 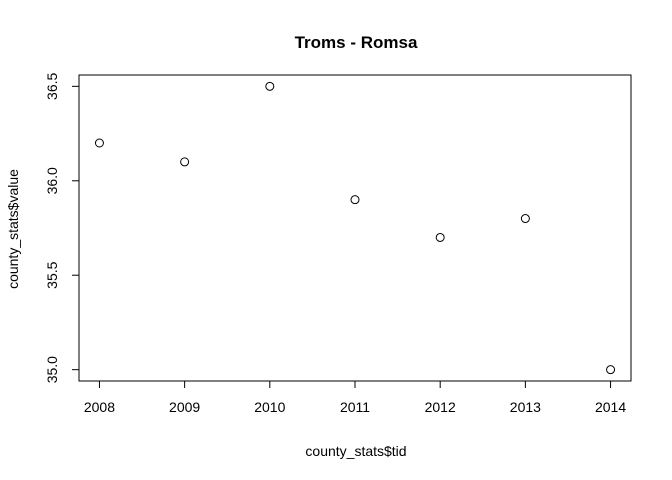 What do you see at coordinates (52, 85) in the screenshot?
I see `y-tick-label: 36.5` at bounding box center [52, 85].